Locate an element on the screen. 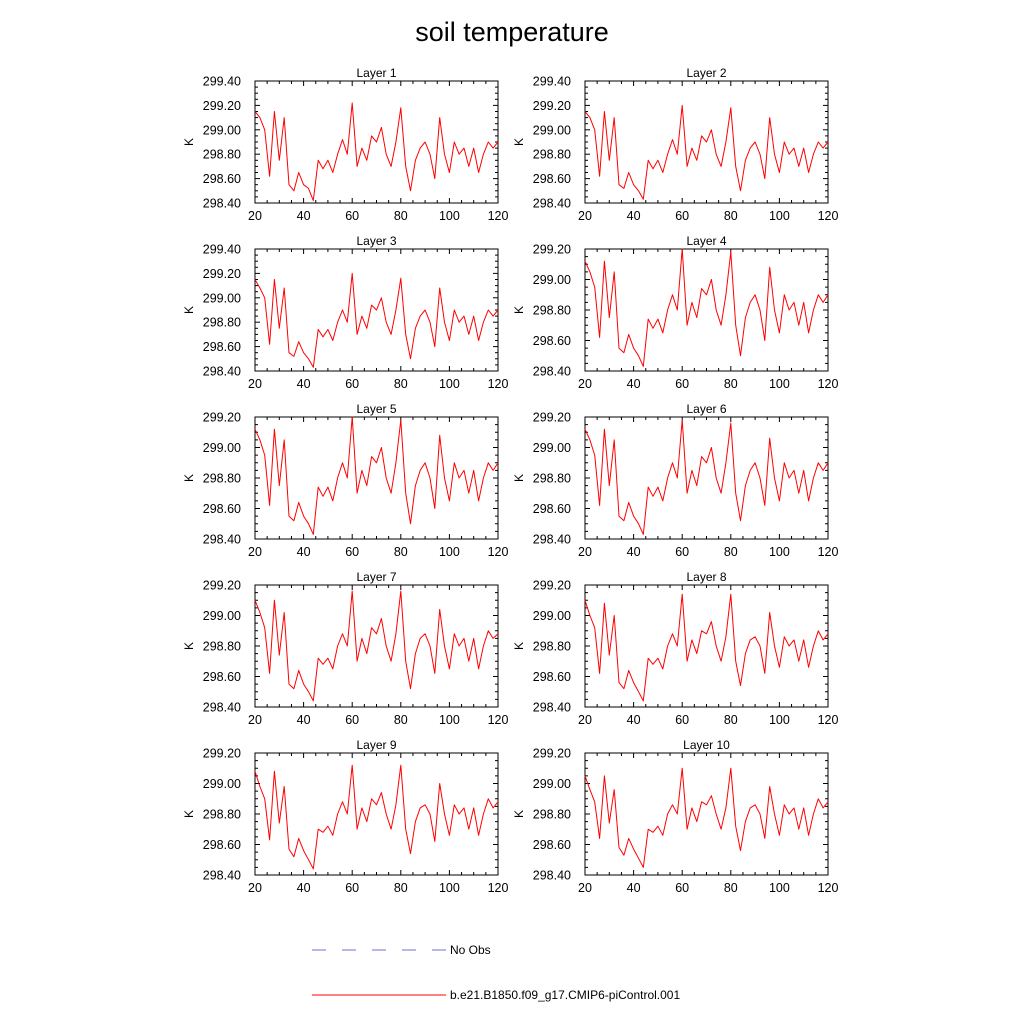 This screenshot has height=1024, width=1024. y-tick-label-layer-7: 298.80 is located at coordinates (222, 647).